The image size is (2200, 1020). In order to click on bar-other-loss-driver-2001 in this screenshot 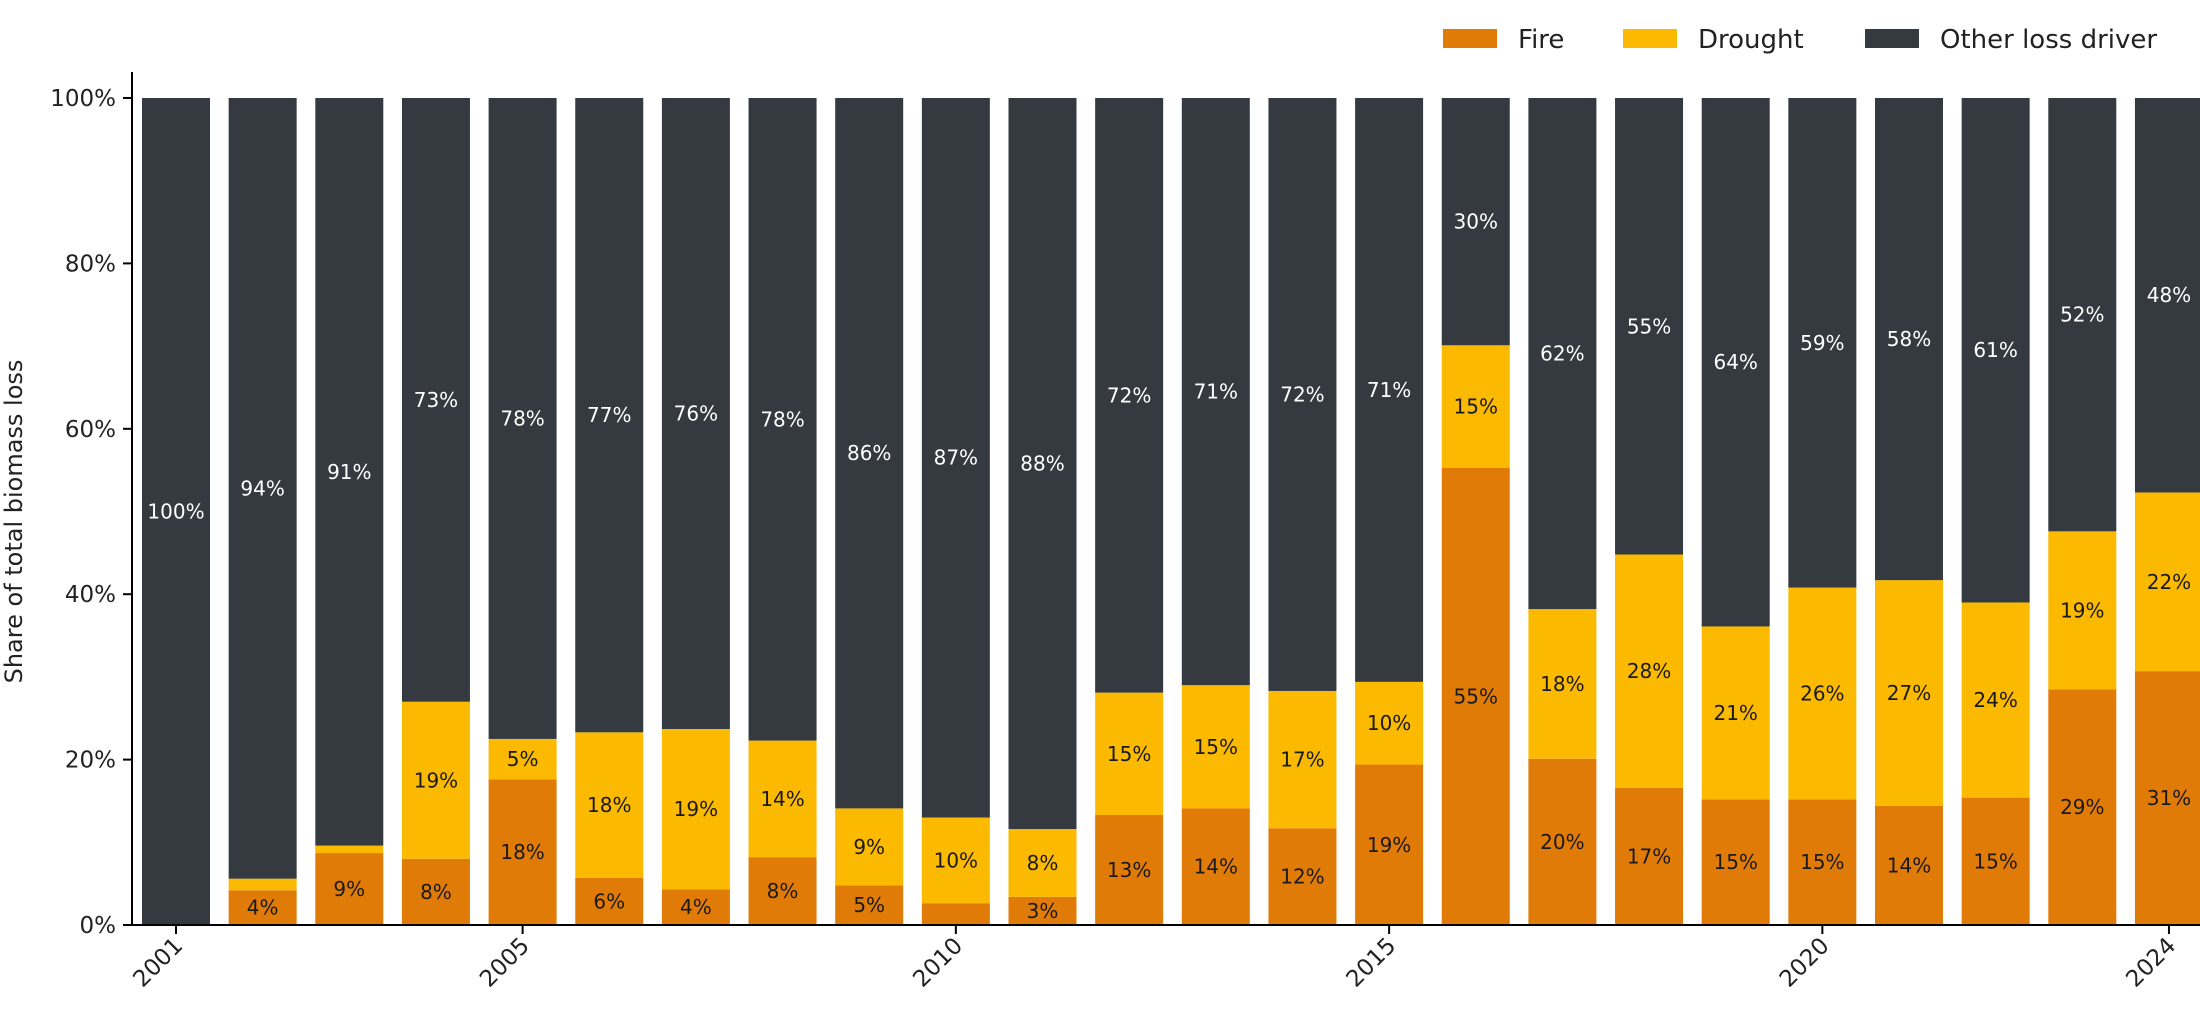, I will do `click(176, 511)`.